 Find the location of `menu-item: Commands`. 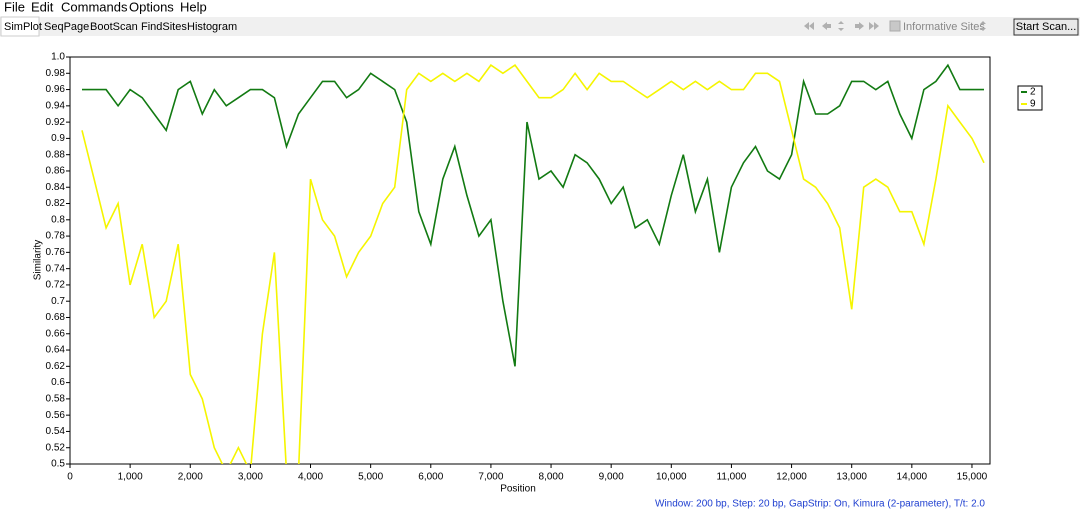

menu-item: Commands is located at coordinates (94, 7).